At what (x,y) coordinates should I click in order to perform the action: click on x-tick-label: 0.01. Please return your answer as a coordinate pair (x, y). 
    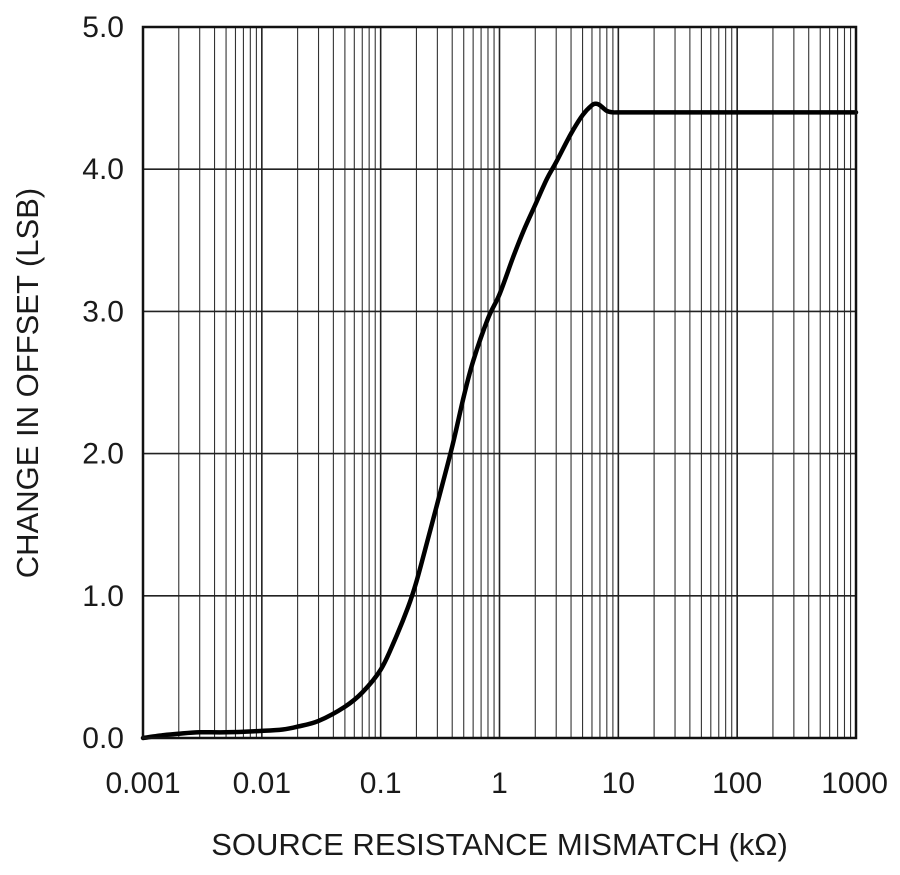
    Looking at the image, I should click on (262, 783).